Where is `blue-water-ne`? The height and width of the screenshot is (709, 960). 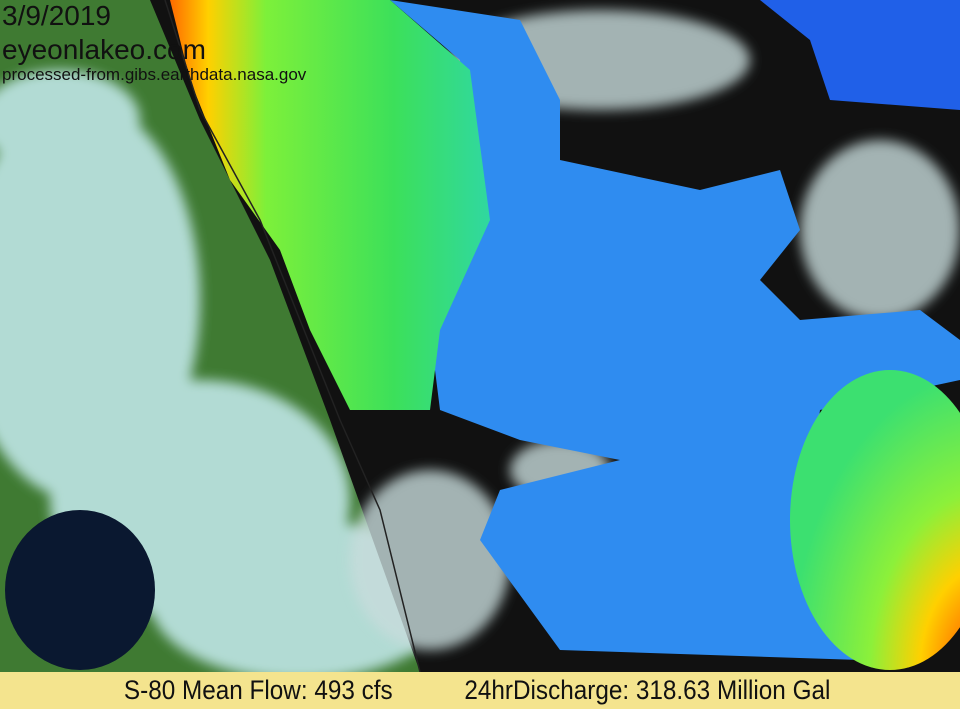
blue-water-ne is located at coordinates (860, 55).